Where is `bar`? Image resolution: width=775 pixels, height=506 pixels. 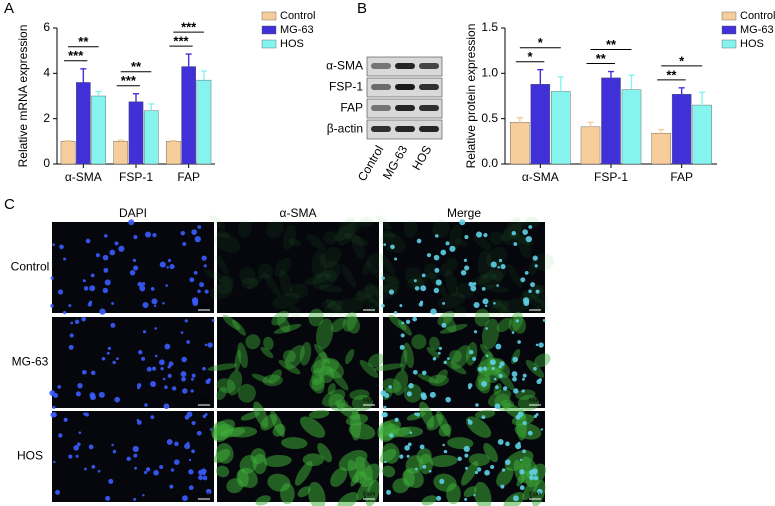 bar is located at coordinates (590, 145).